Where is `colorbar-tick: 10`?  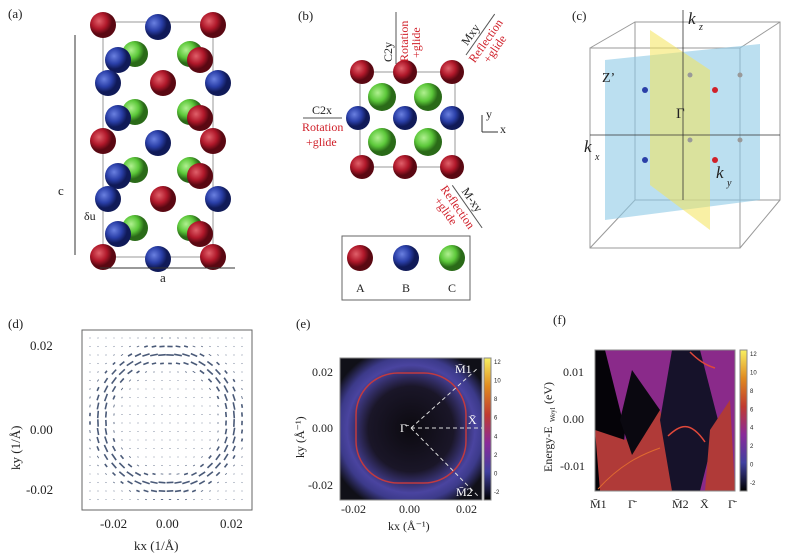 colorbar-tick: 10 is located at coordinates (497, 382).